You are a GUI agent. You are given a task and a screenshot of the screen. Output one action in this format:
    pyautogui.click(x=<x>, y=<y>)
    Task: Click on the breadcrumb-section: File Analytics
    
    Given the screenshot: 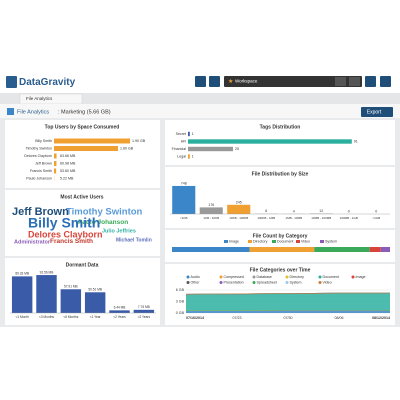 What is the action you would take?
    pyautogui.click(x=33, y=112)
    